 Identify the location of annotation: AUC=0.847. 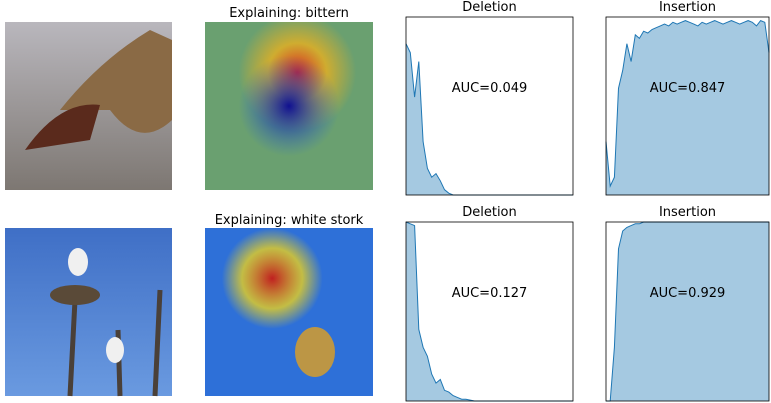
(688, 88).